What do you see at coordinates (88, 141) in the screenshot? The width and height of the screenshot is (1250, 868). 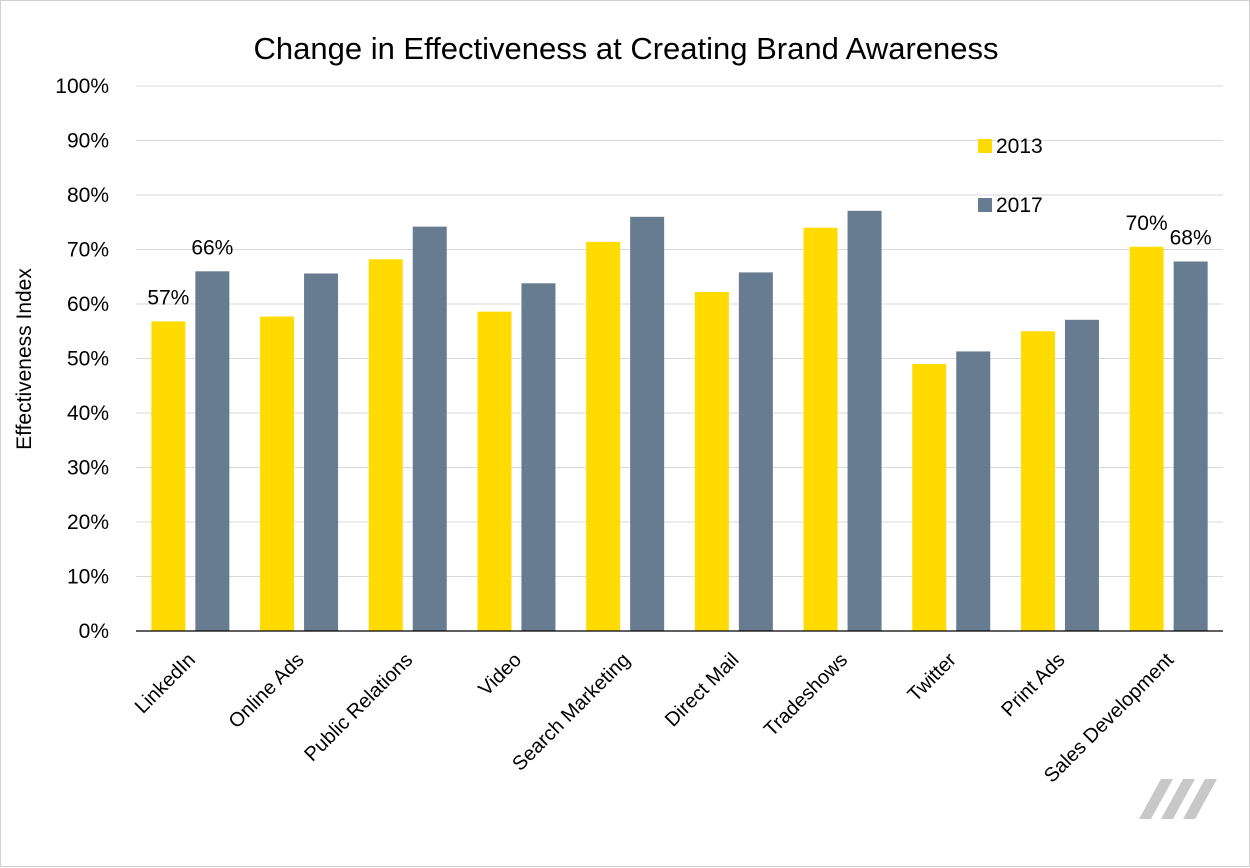 I see `y-tick-label: 90%` at bounding box center [88, 141].